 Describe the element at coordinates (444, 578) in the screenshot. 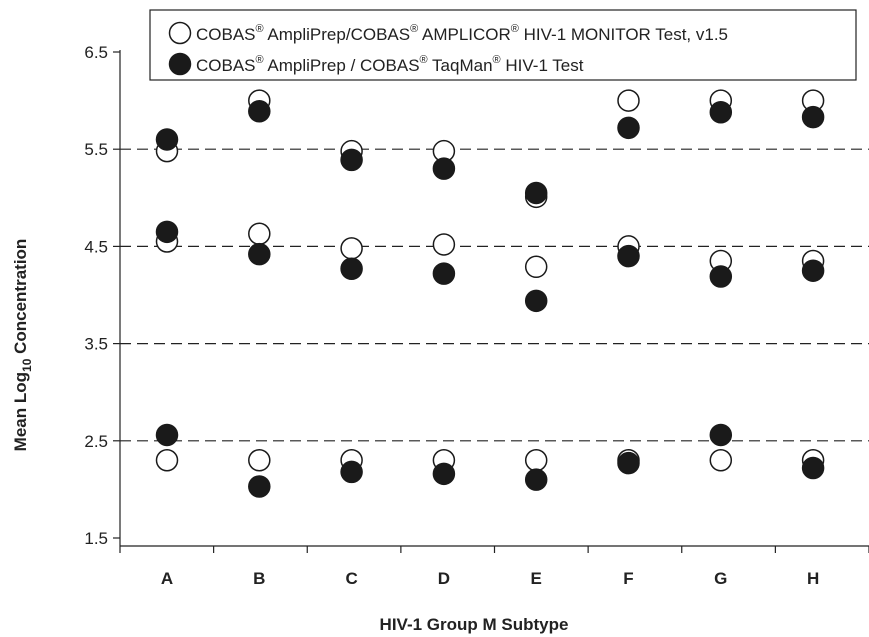

I see `x-tick-label-D: D` at that location.